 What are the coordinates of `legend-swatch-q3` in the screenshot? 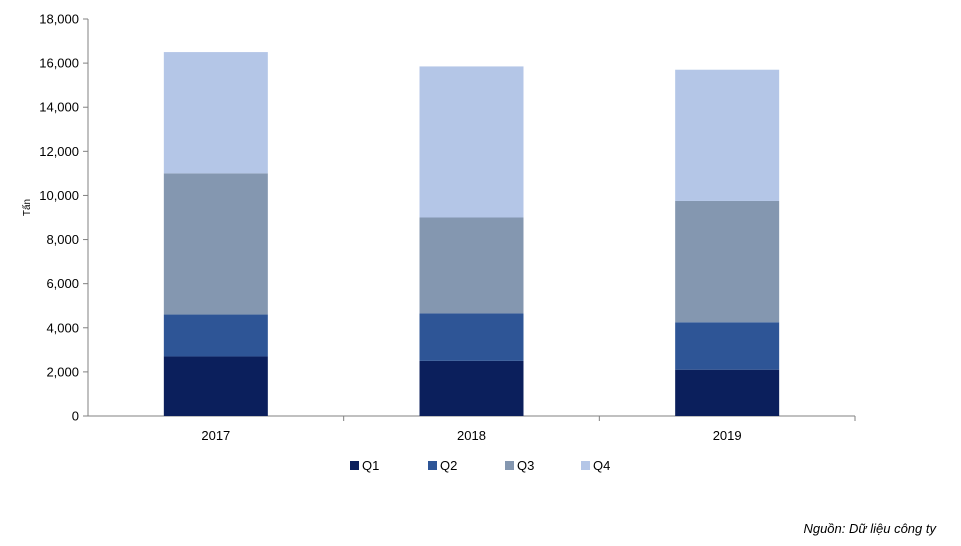 It's located at (509, 465).